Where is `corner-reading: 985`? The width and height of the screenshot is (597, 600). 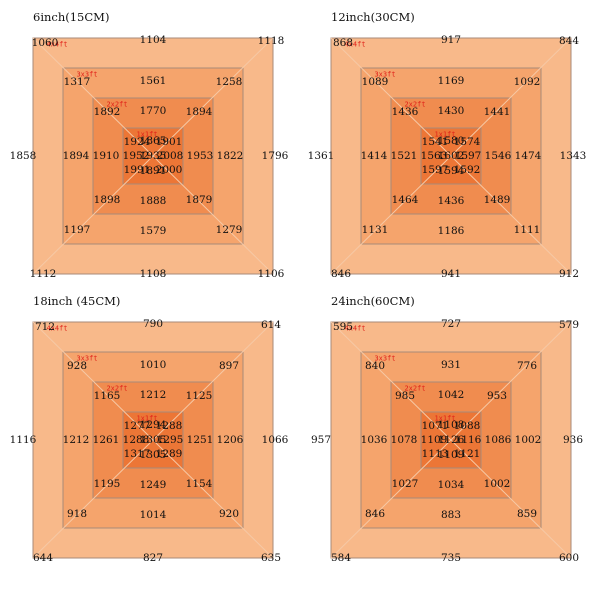
corner-reading: 985 is located at coordinates (405, 395).